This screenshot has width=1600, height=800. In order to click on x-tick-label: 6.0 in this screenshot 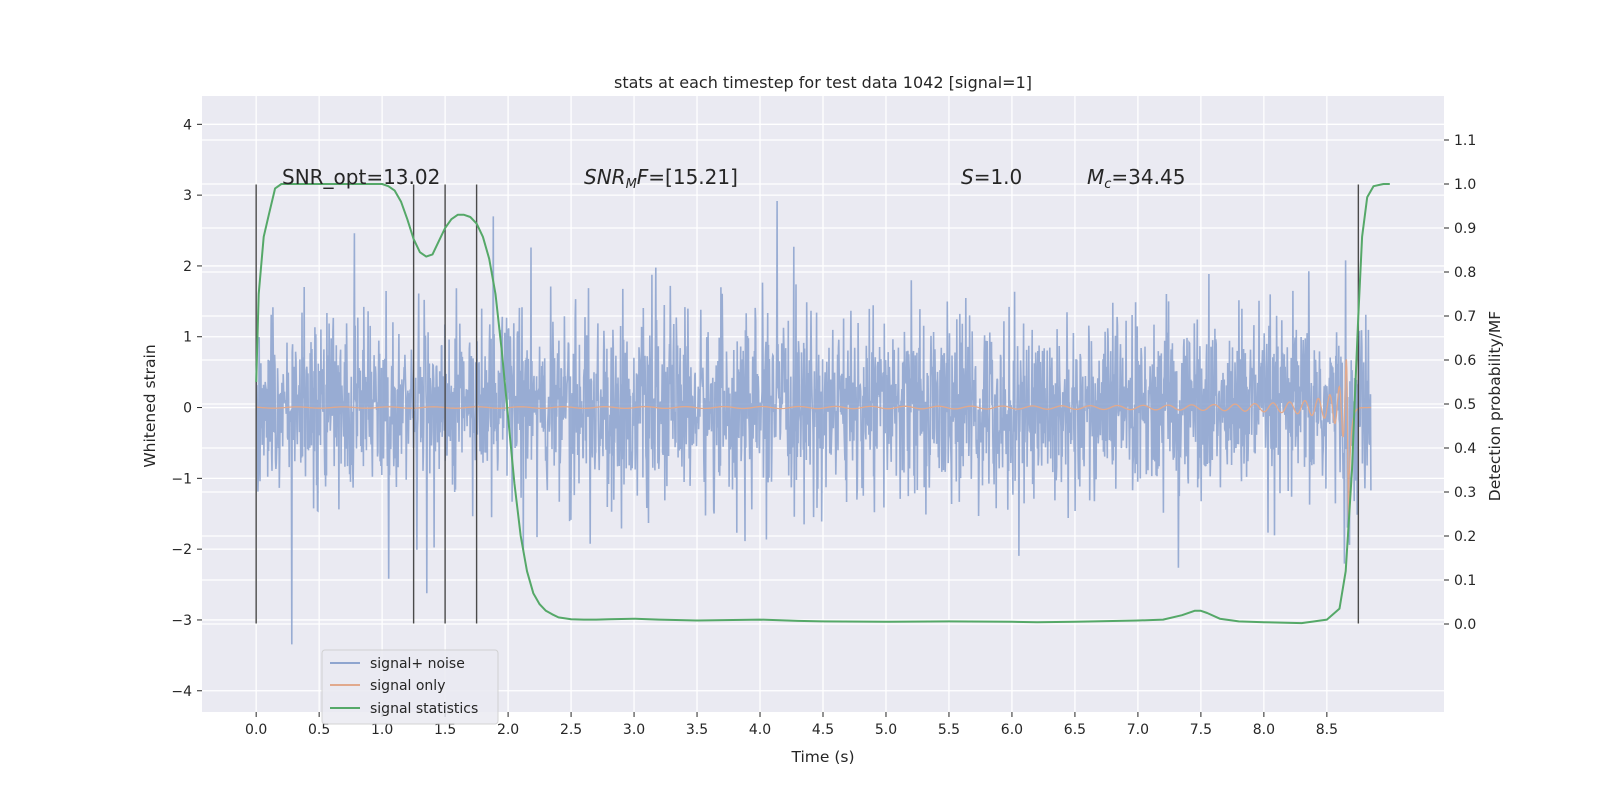, I will do `click(1012, 730)`.